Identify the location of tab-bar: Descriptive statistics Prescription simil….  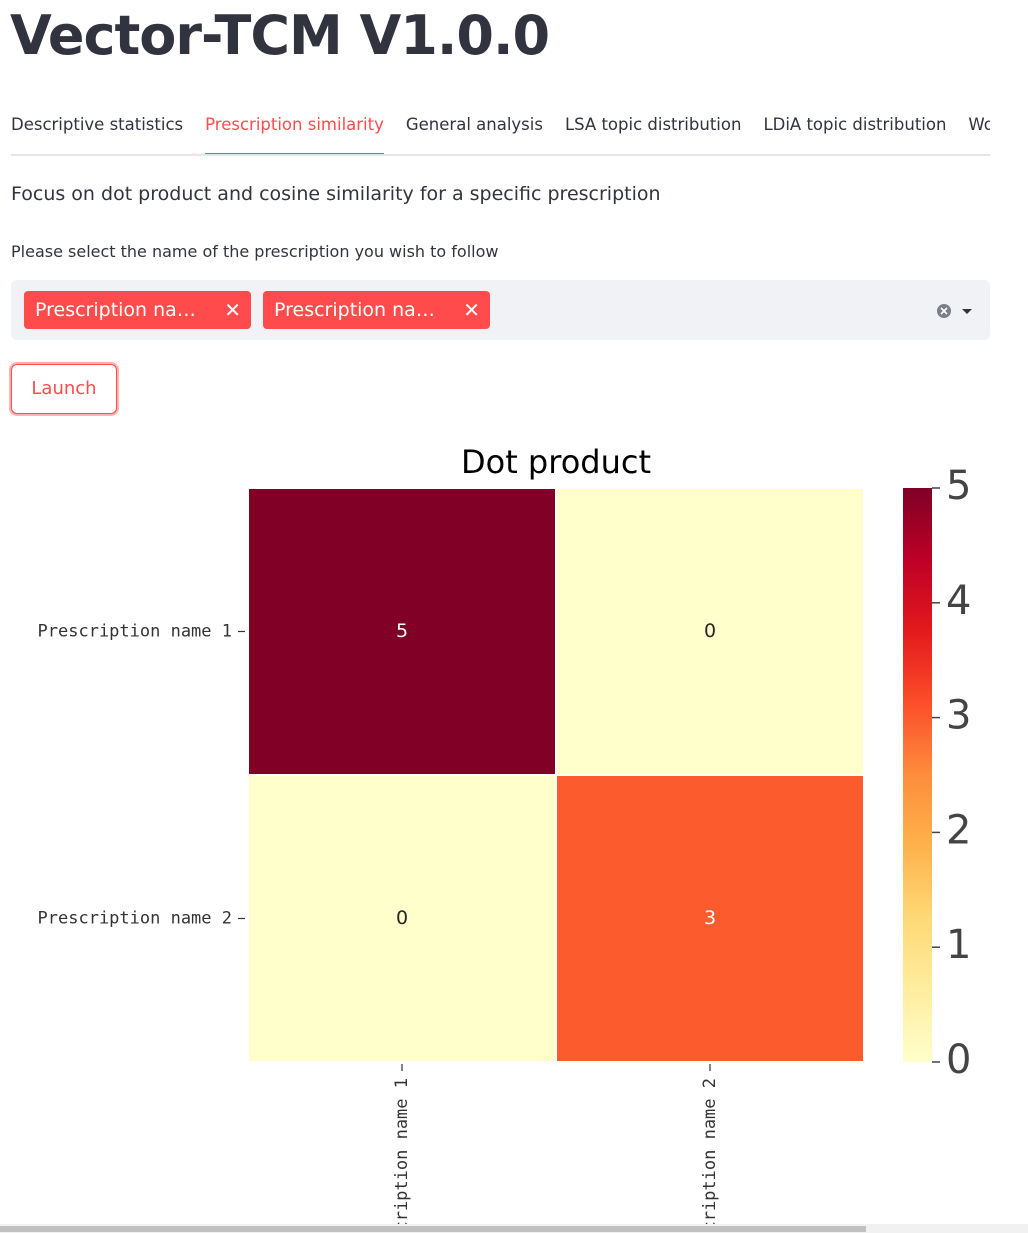
(500, 132).